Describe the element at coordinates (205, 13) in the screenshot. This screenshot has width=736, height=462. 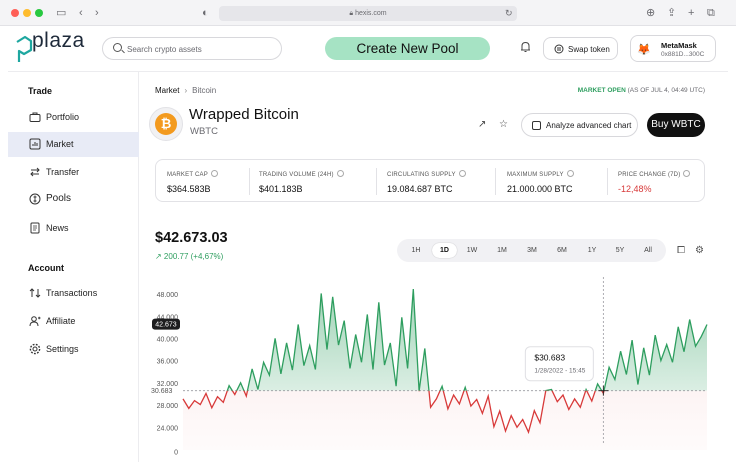
I see `shield-icon: ◐` at that location.